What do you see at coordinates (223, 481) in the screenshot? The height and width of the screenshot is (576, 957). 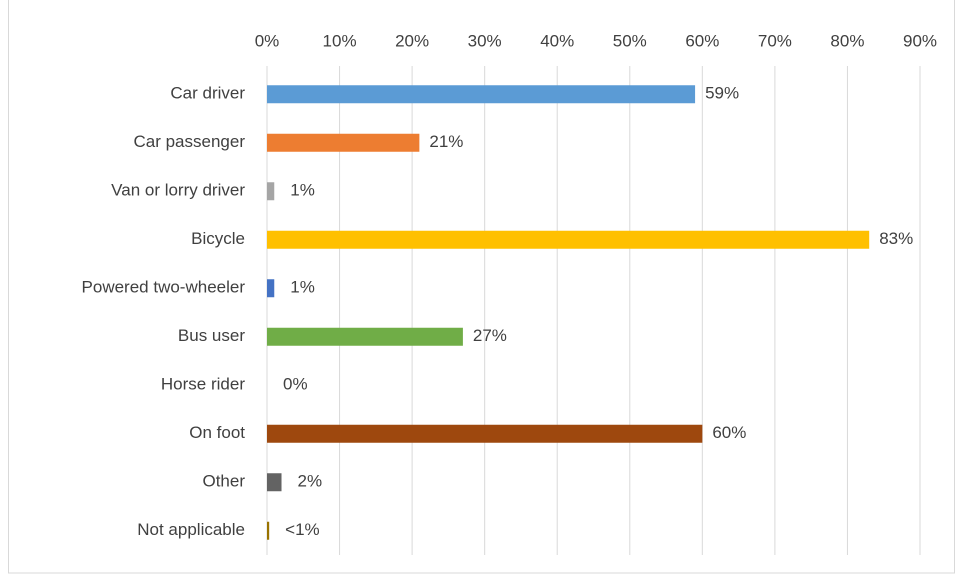 I see `y-tick-label: Other` at bounding box center [223, 481].